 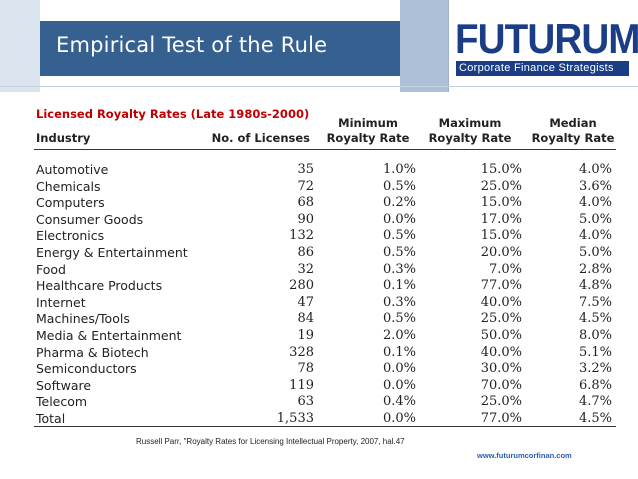 What do you see at coordinates (501, 286) in the screenshot?
I see `cell-maximum-rate: 77.0%` at bounding box center [501, 286].